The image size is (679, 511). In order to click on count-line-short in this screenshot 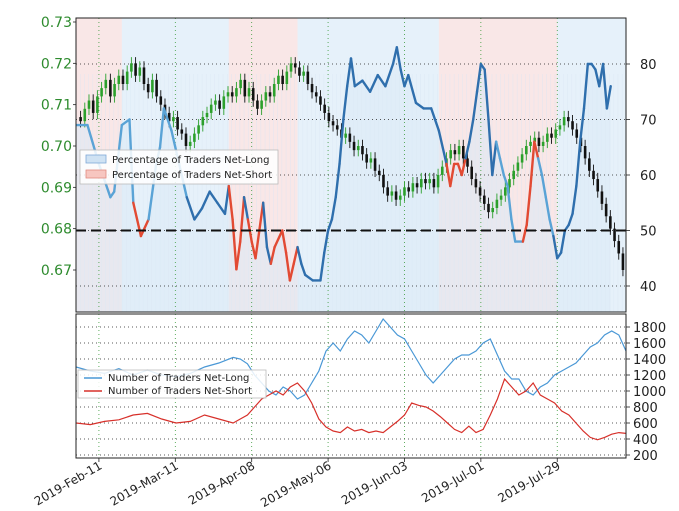, I will do `click(351, 409)`.